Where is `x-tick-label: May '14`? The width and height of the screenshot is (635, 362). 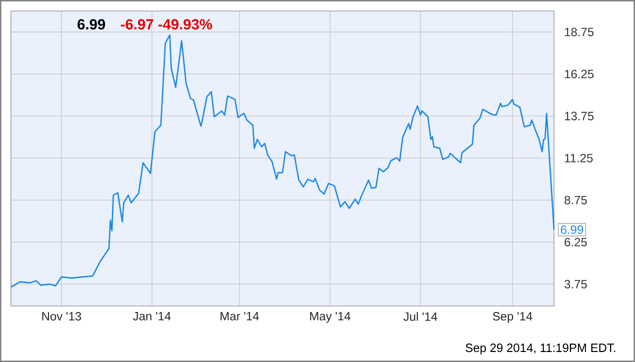
x-tick-label: May '14 is located at coordinates (330, 317).